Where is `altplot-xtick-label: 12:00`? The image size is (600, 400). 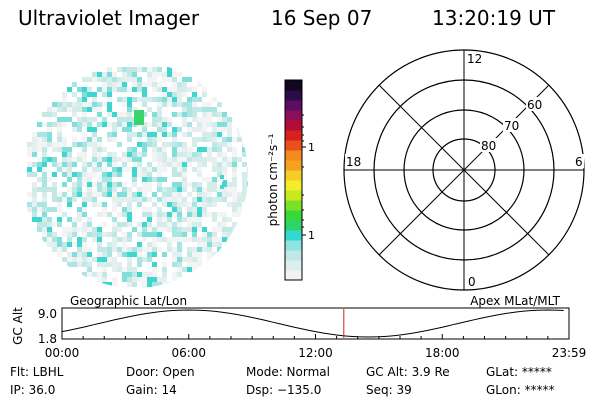
altplot-xtick-label: 12:00 is located at coordinates (315, 353).